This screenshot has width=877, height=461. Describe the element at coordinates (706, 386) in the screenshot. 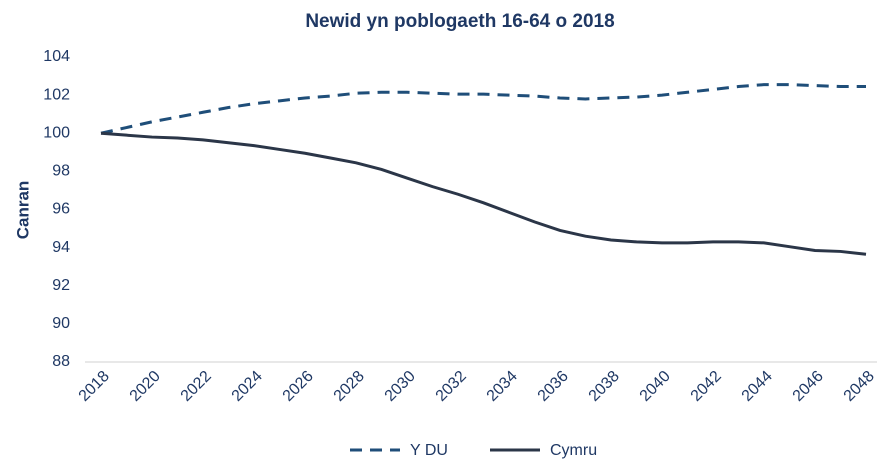

I see `x-tick-label: 2042` at that location.